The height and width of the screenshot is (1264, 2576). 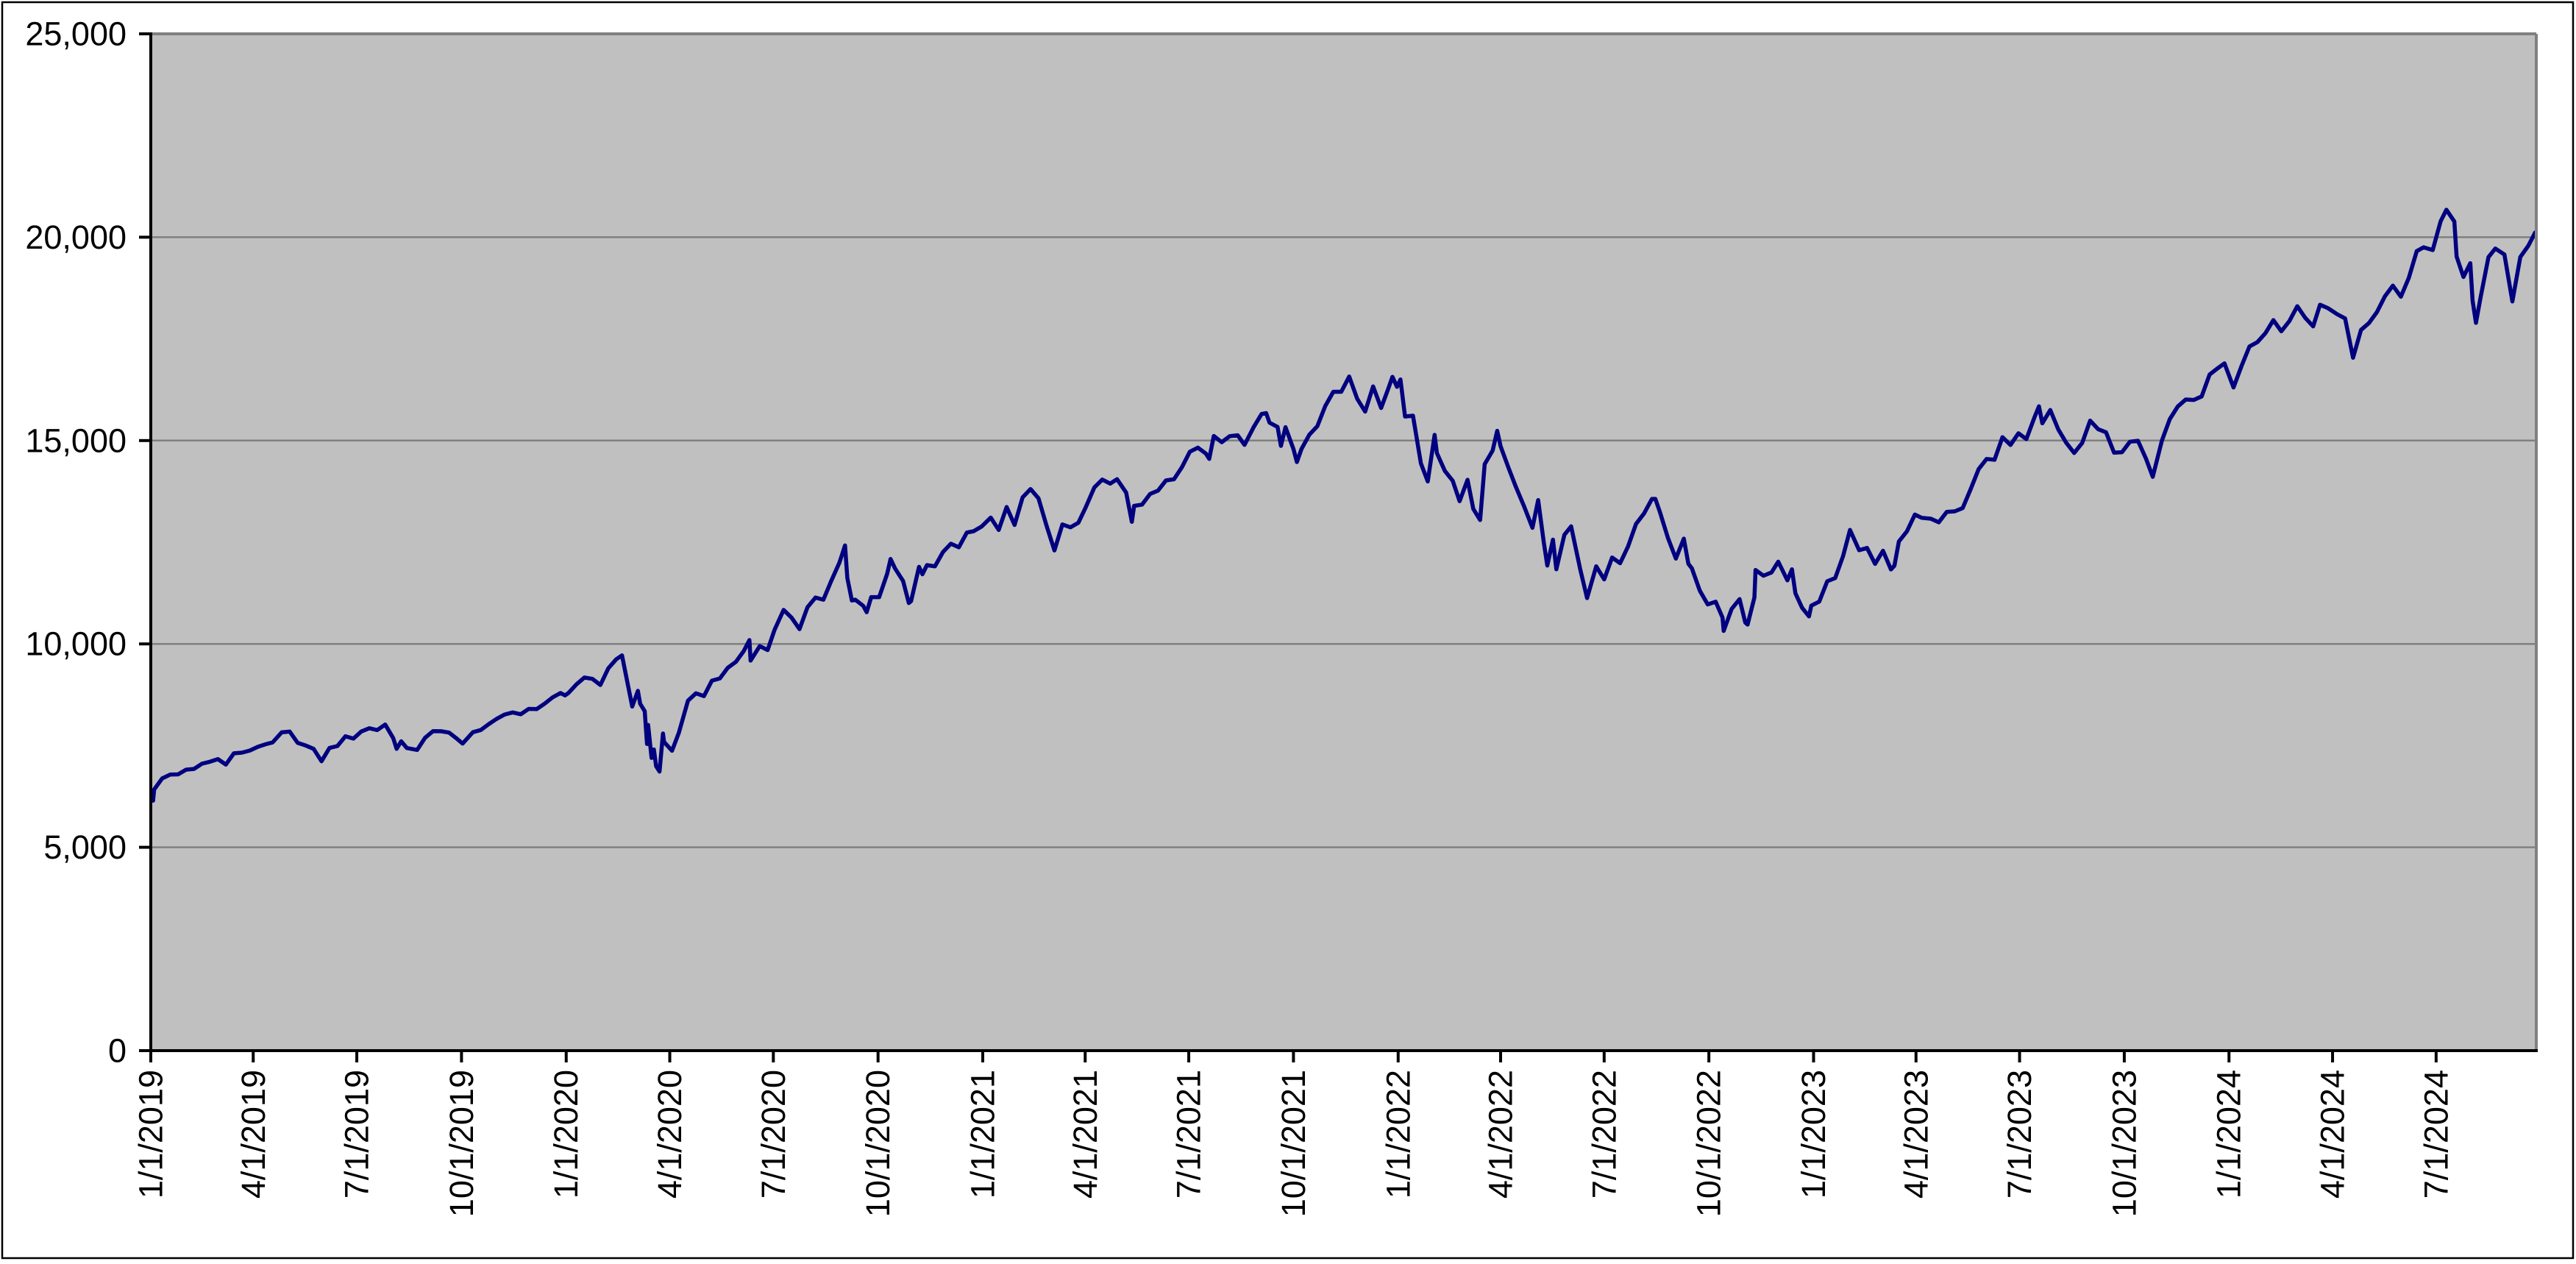 I want to click on x-axis-tick-label: 10/1/2020, so click(x=878, y=1143).